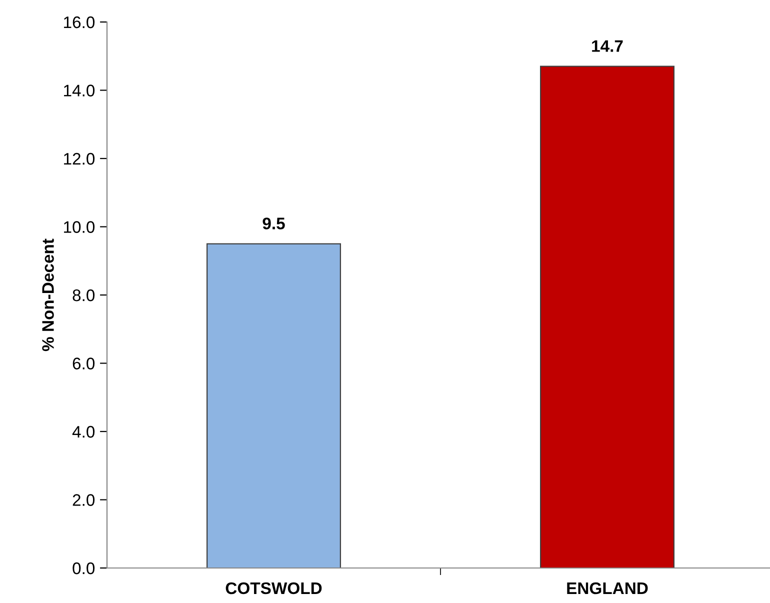  Describe the element at coordinates (83, 568) in the screenshot. I see `y-tick-label: 0.0` at that location.